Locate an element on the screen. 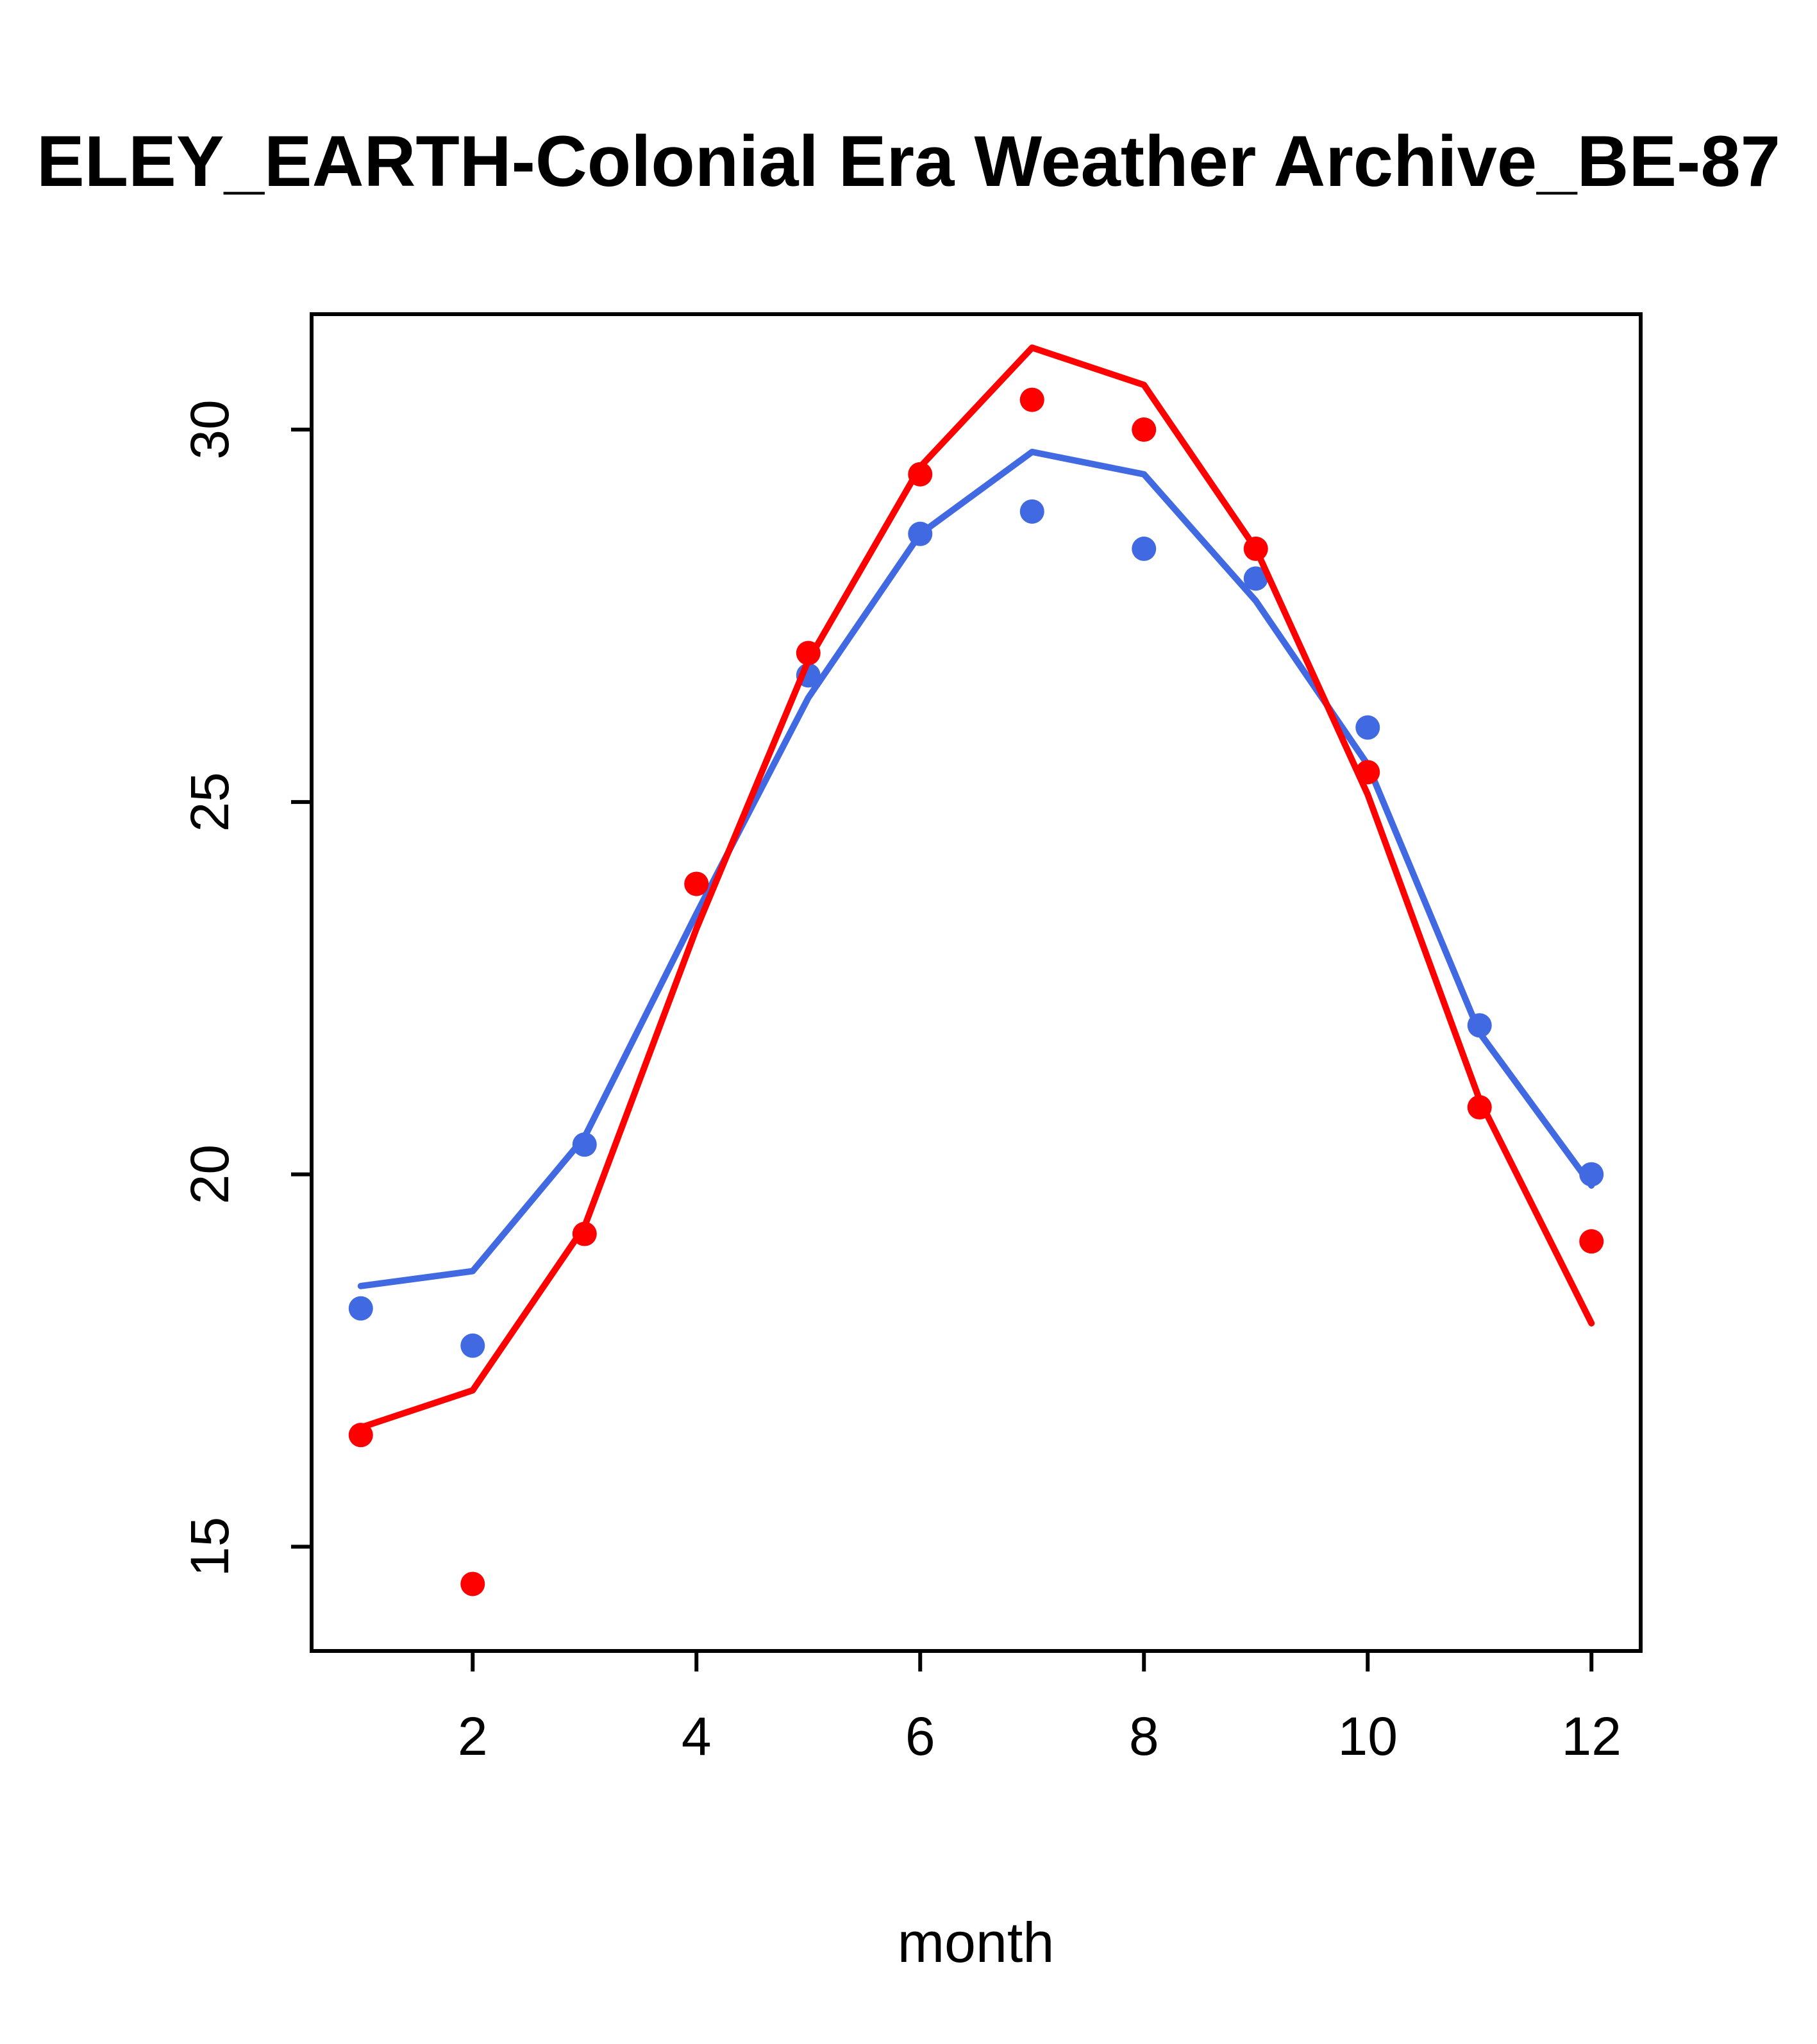 The width and height of the screenshot is (1817, 2044). x-tick-label: 10 is located at coordinates (1368, 1736).